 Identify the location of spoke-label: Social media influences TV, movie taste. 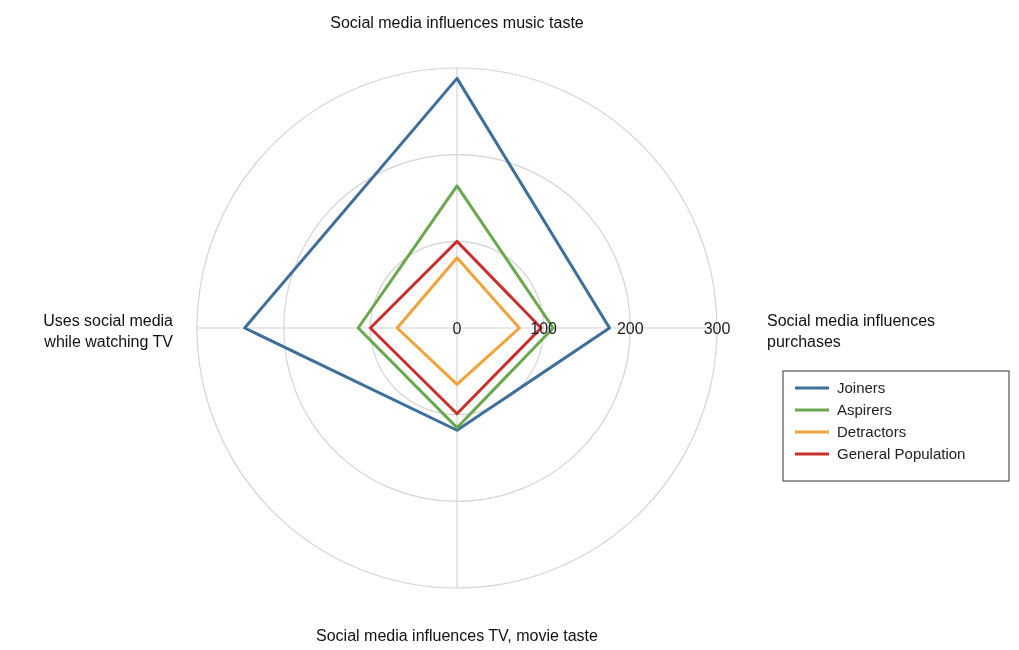
(457, 635).